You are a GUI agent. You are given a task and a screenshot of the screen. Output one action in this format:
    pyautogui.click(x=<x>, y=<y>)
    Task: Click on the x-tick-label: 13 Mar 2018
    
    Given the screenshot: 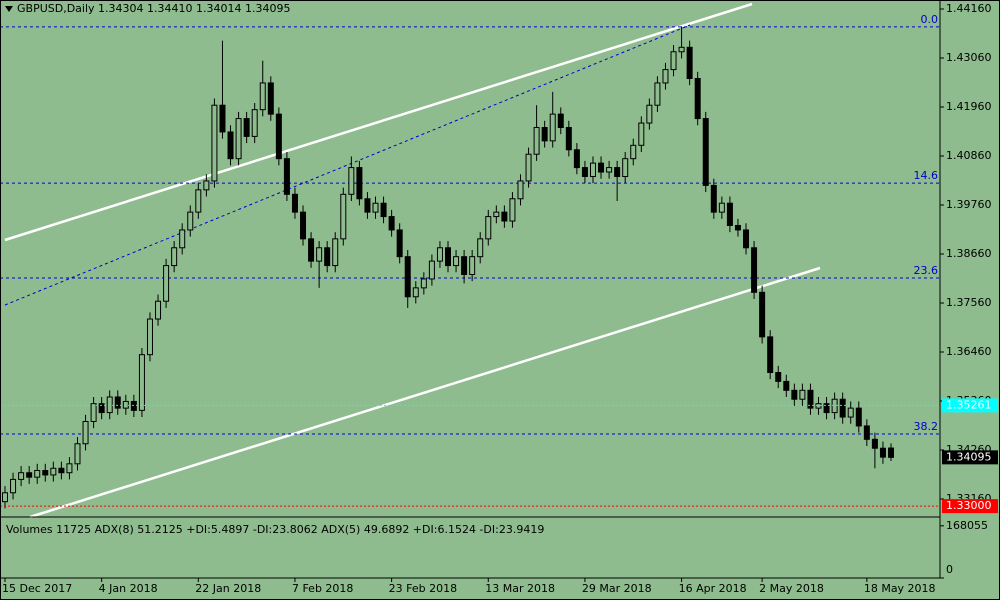 What is the action you would take?
    pyautogui.click(x=520, y=588)
    